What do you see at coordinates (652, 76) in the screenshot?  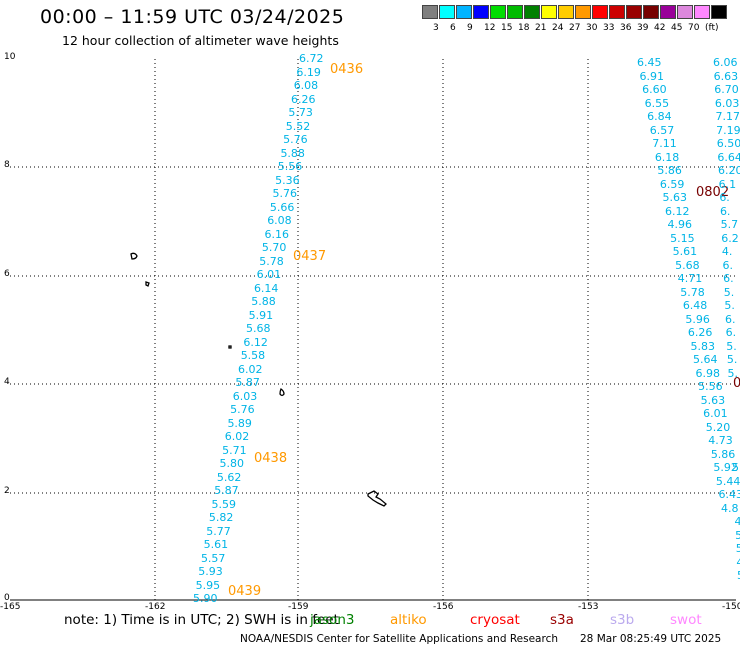 I see `swh-value: 6.91` at bounding box center [652, 76].